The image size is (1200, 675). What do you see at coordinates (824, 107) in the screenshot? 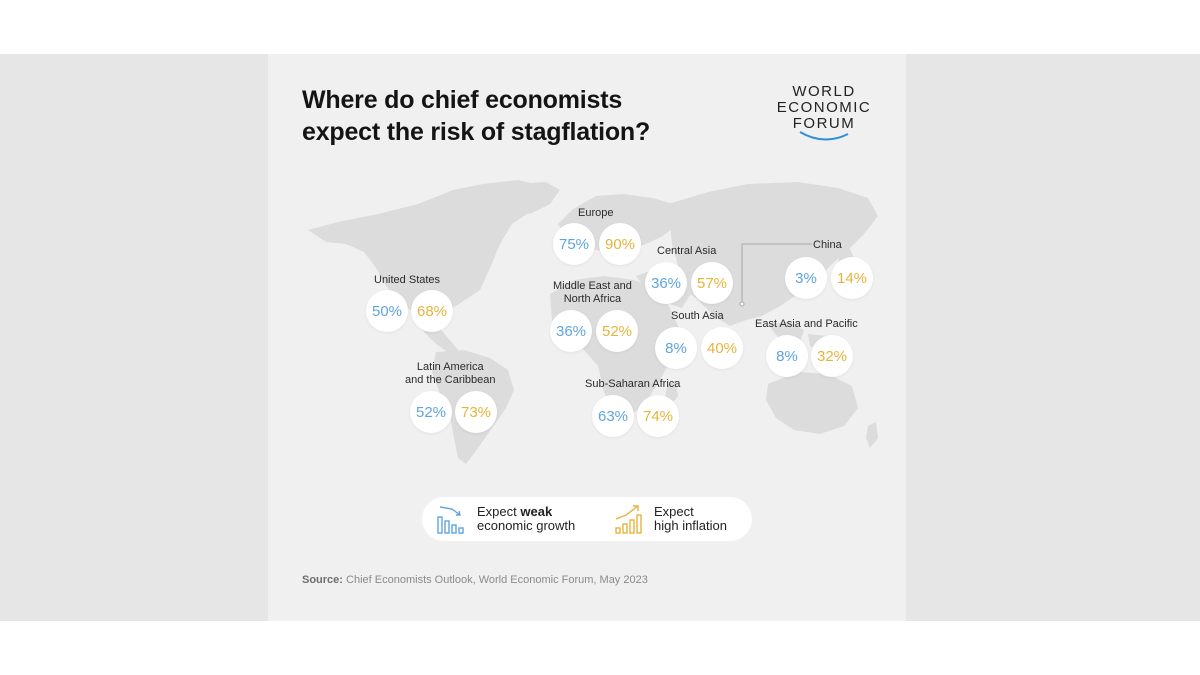
I see `logo-line-2: ECONOMIC` at bounding box center [824, 107].